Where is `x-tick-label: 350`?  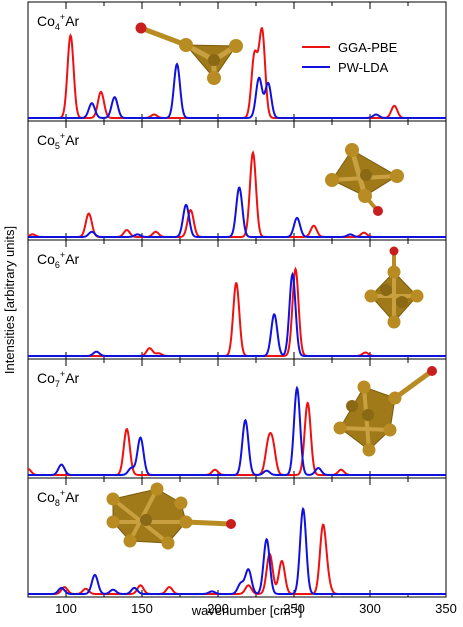 x-tick-label: 350 is located at coordinates (446, 608).